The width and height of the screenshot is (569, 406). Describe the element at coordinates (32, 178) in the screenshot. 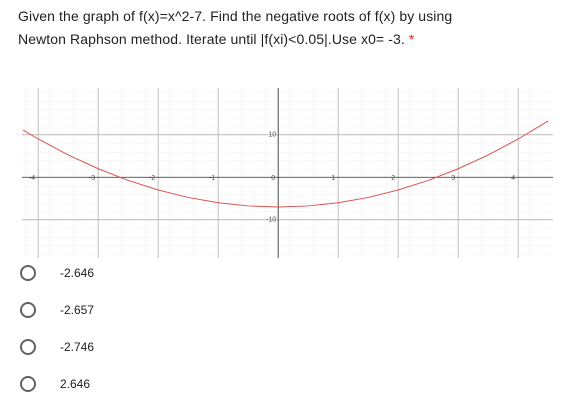

I see `x-tick-label: -4` at that location.